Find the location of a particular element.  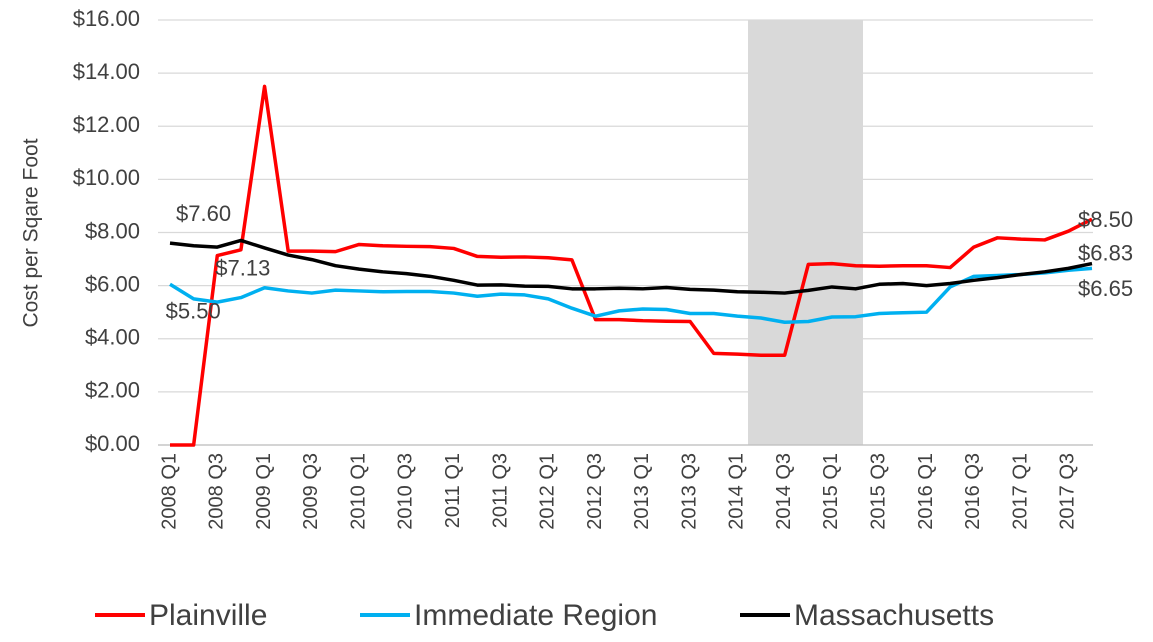

y-tick-label: $2.00 is located at coordinates (112, 390).